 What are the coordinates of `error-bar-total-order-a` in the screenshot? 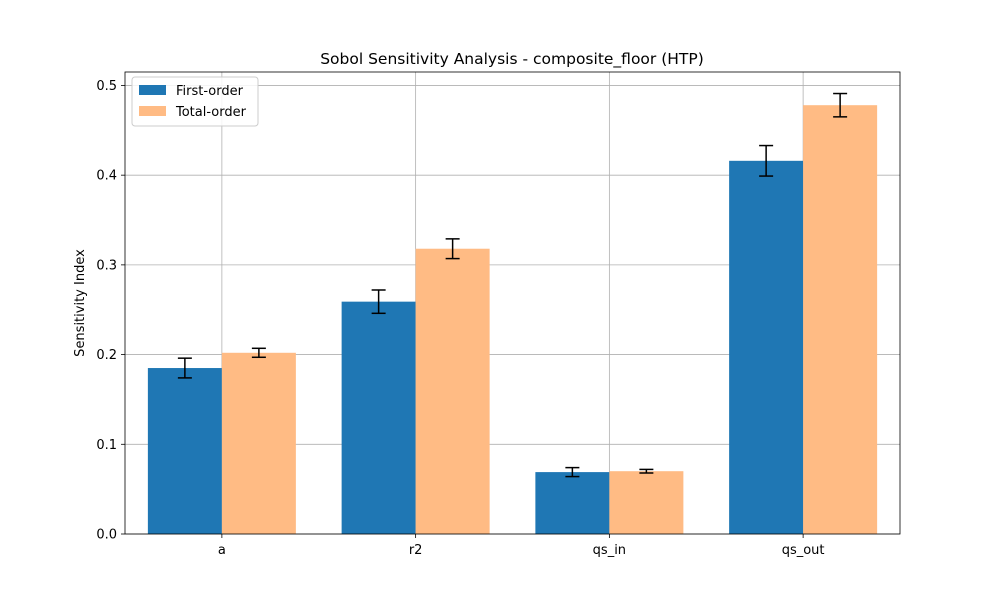 It's located at (258, 353).